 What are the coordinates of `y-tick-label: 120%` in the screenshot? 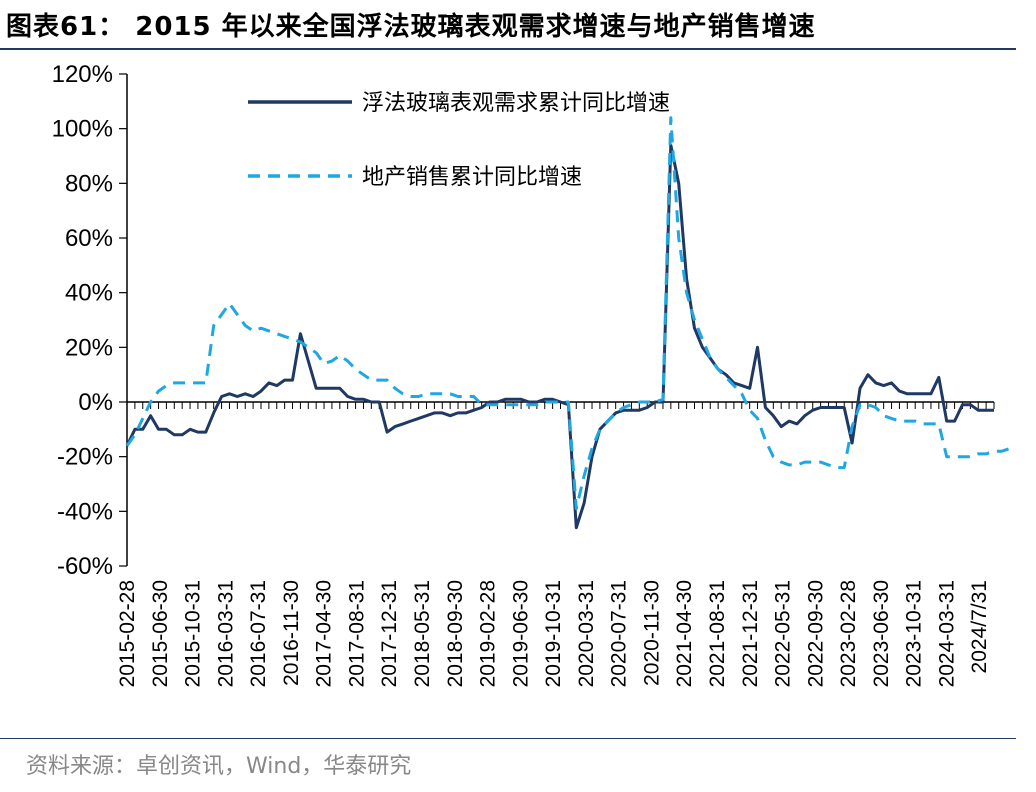 It's located at (82, 74).